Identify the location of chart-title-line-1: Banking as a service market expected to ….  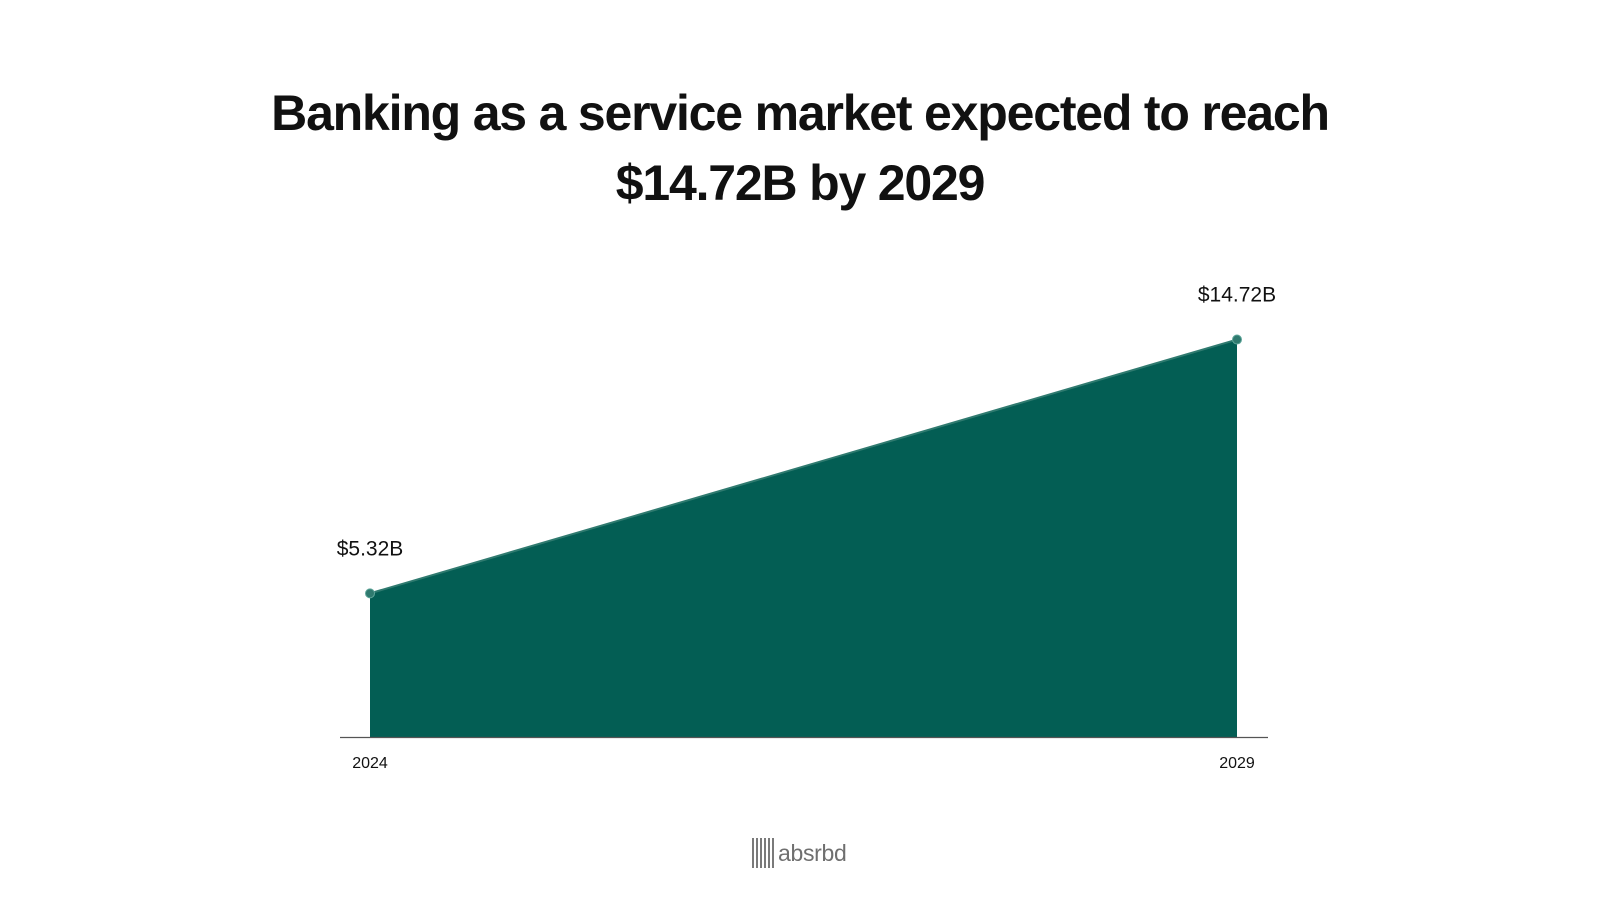
(800, 113).